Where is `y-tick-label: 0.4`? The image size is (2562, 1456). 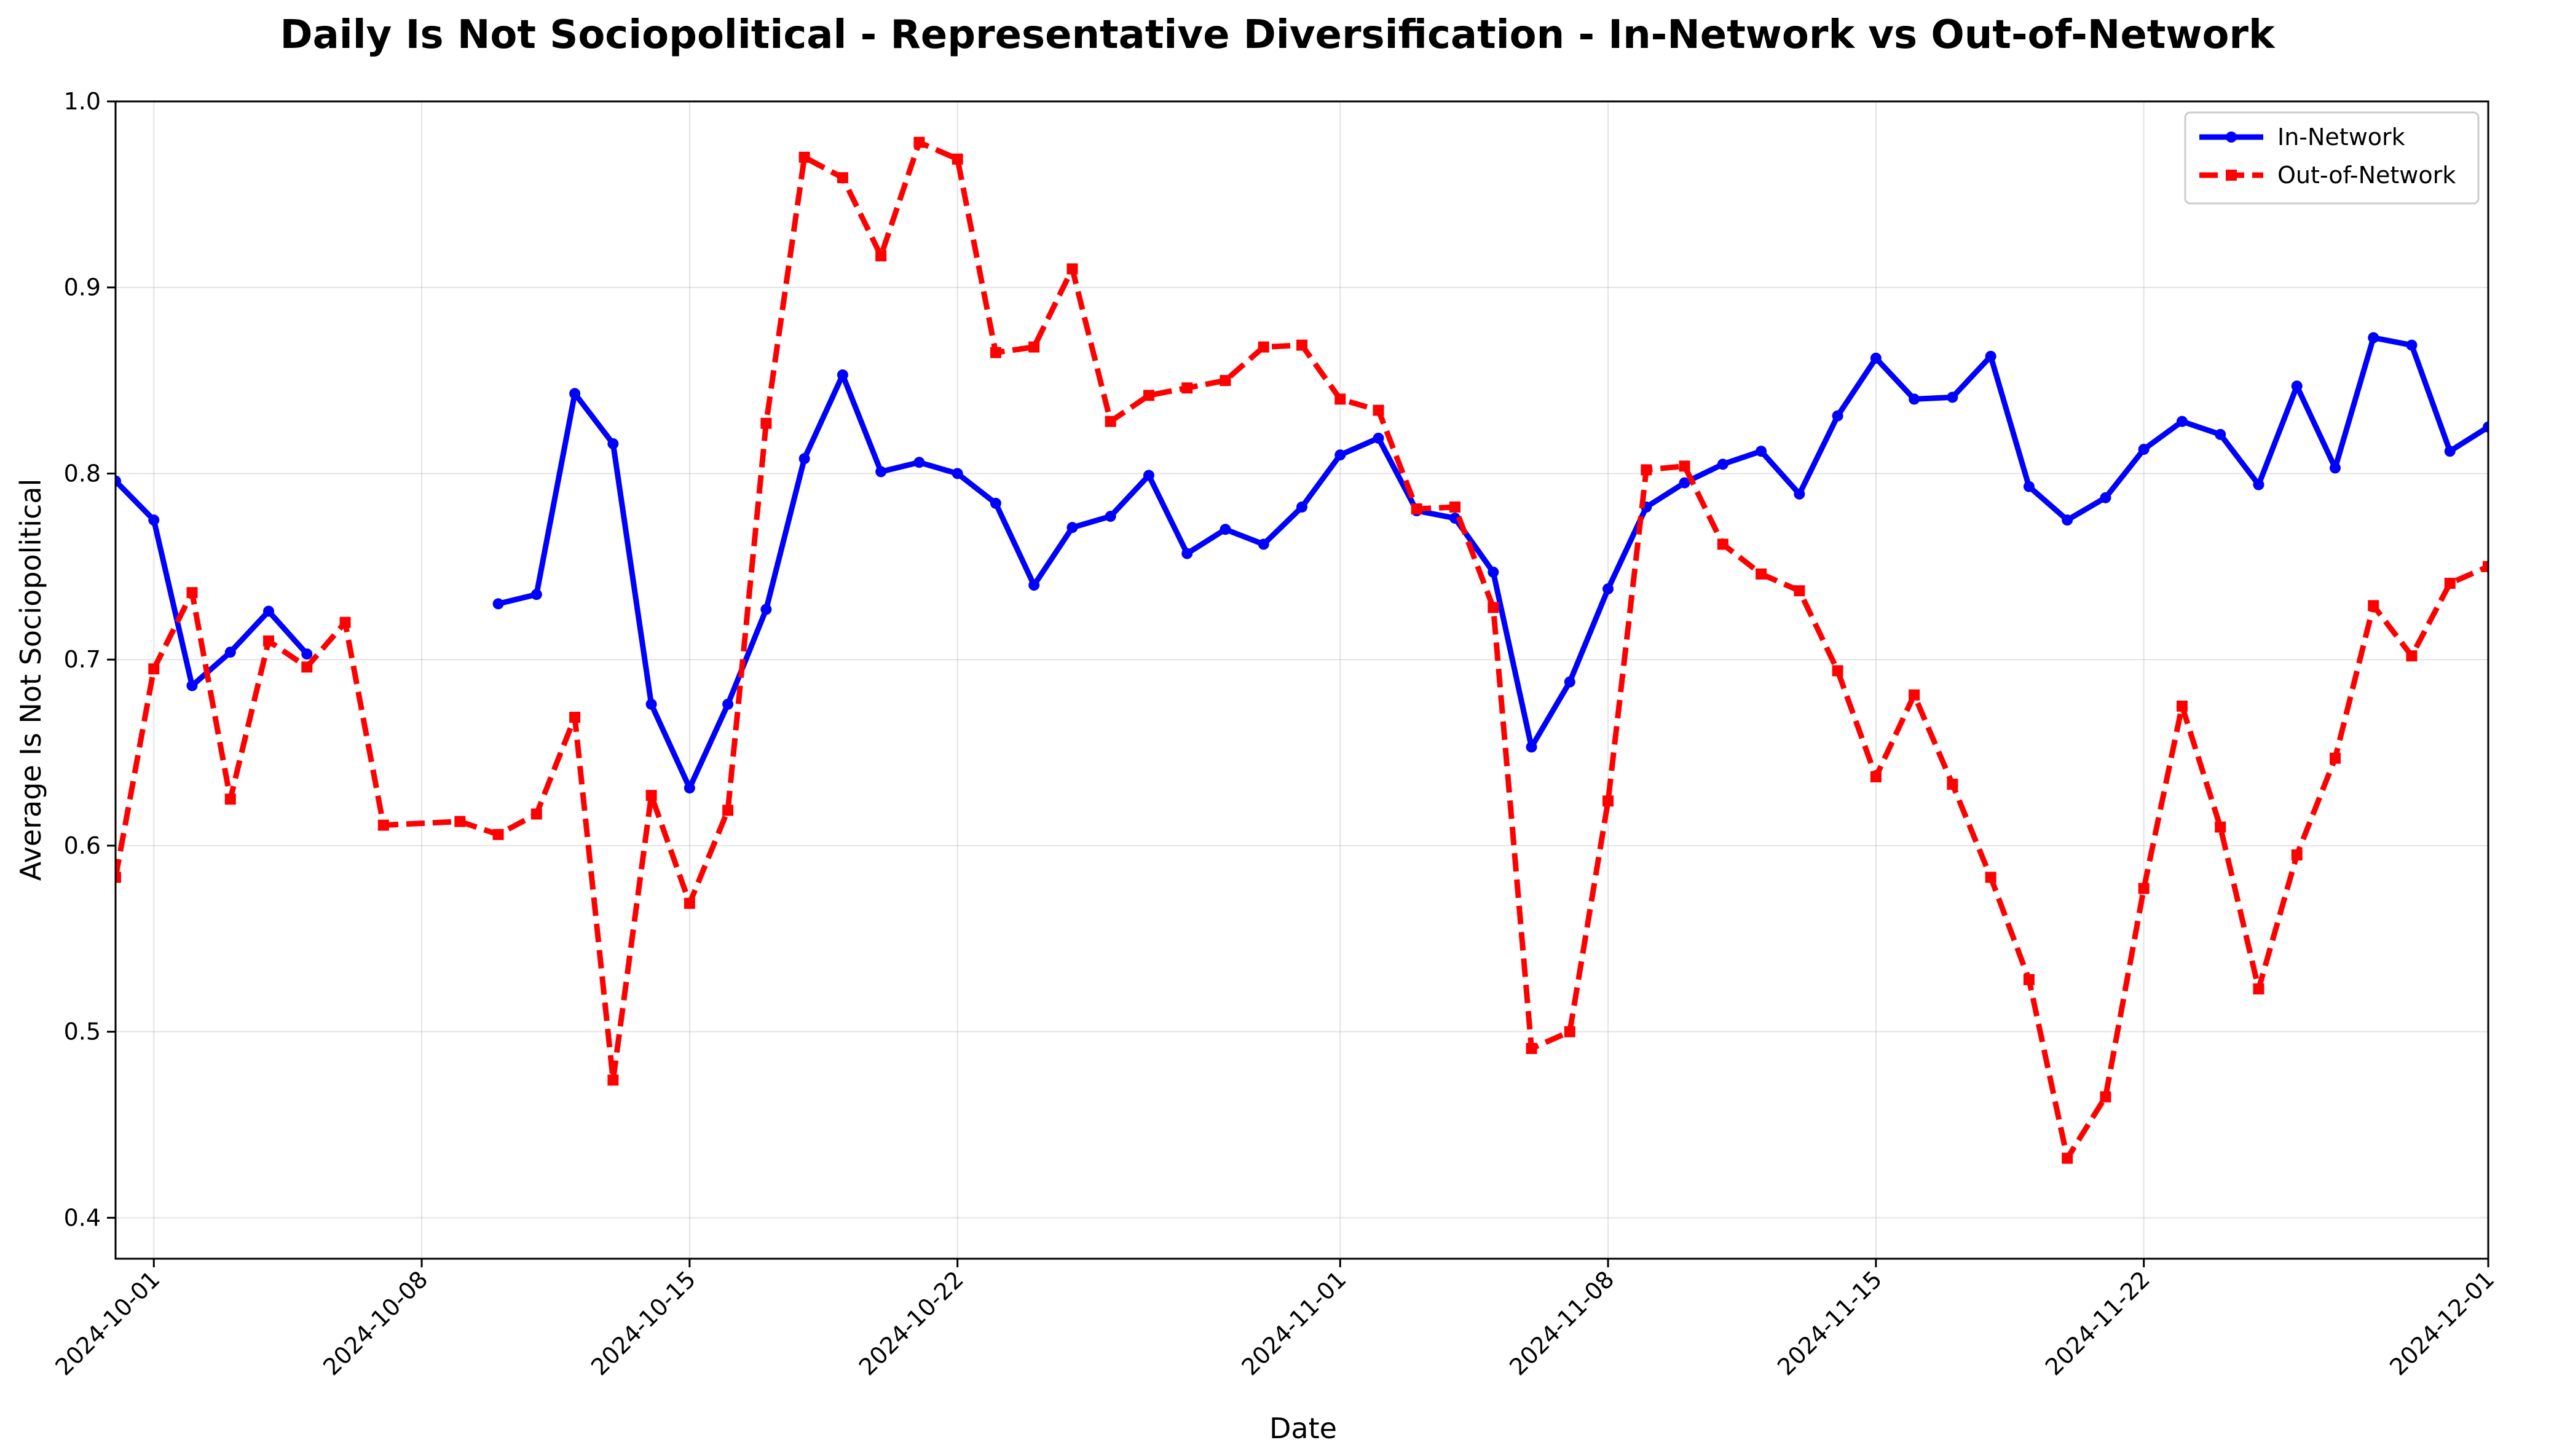 y-tick-label: 0.4 is located at coordinates (82, 1217).